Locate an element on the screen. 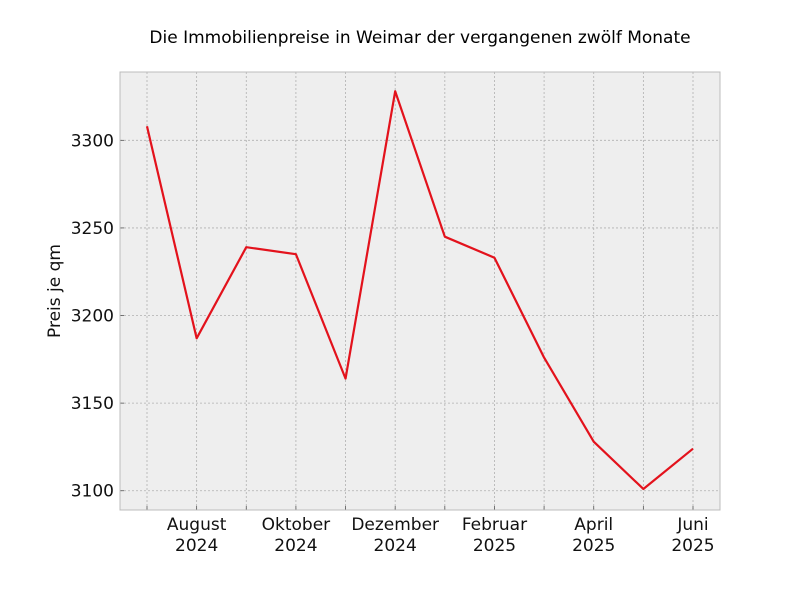 The height and width of the screenshot is (600, 800). y-tick-label: 3200 is located at coordinates (92, 317).